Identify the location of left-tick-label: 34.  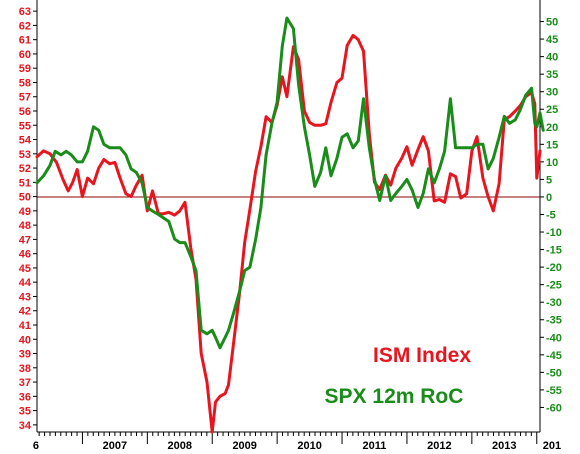
(25, 426).